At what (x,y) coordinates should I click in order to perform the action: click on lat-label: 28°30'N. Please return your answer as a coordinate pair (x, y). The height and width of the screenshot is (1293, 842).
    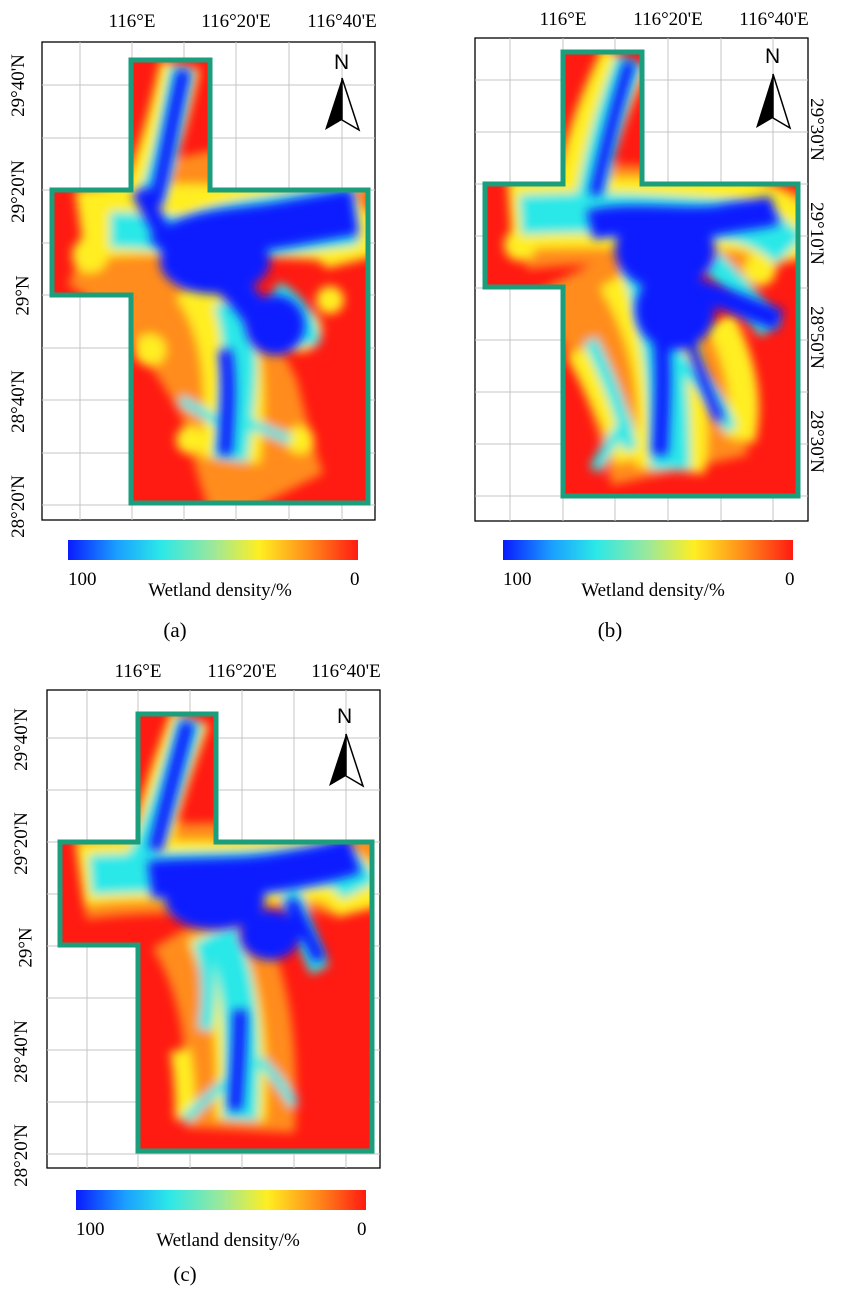
    Looking at the image, I should click on (816, 441).